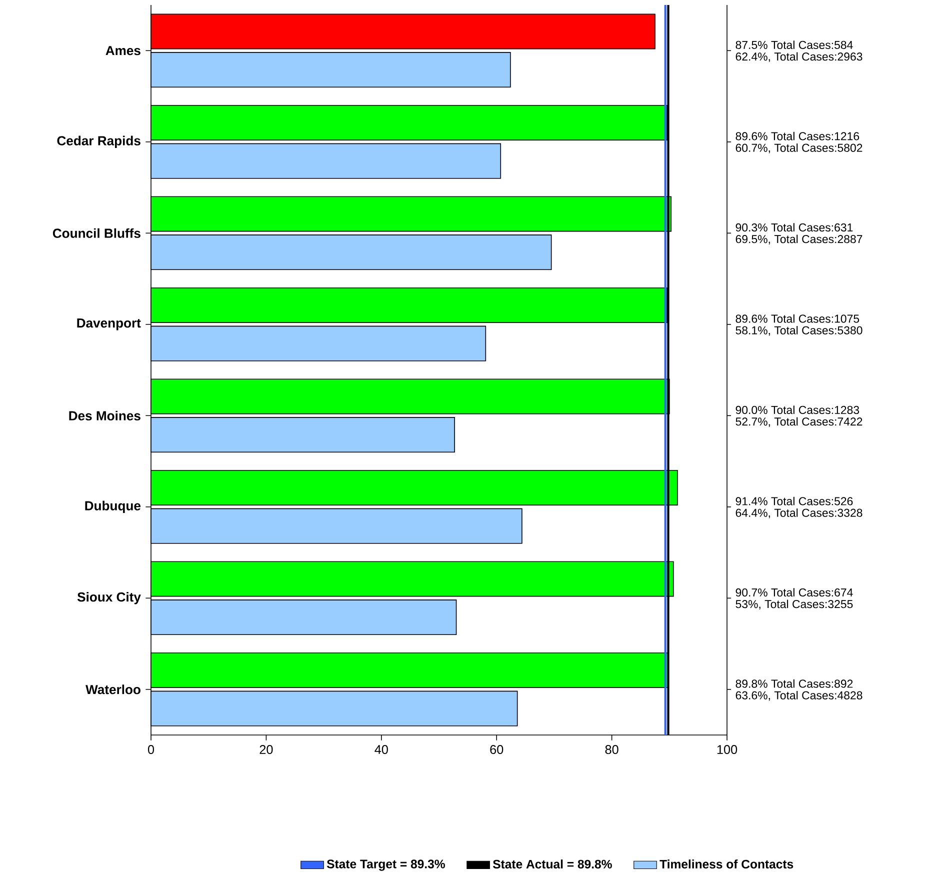 The height and width of the screenshot is (878, 942). I want to click on text: 69.5%, Total Cases:2887, so click(799, 239).